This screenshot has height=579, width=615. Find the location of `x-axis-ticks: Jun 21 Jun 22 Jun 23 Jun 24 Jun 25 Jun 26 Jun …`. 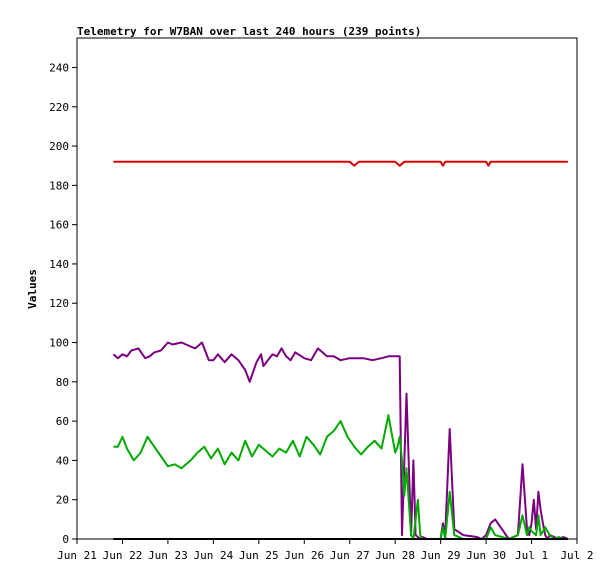

x-axis-ticks: Jun 21 Jun 22 Jun 23 Jun 24 Jun 25 Jun 26 Jun … is located at coordinates (325, 550).